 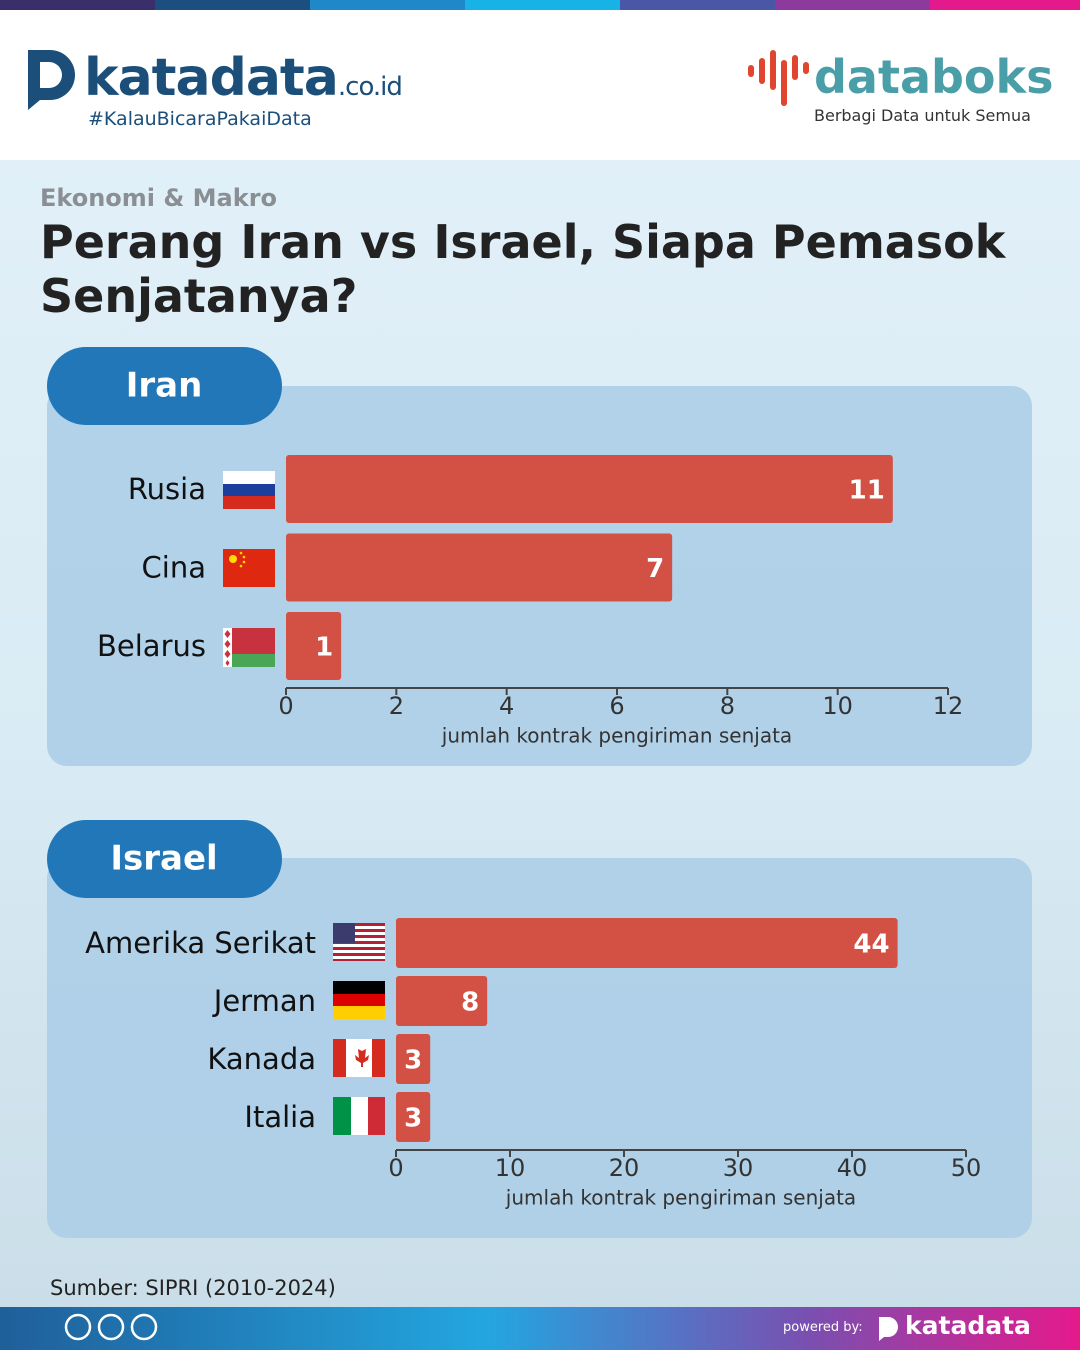 I want to click on footer-brand: katadata, so click(x=968, y=1325).